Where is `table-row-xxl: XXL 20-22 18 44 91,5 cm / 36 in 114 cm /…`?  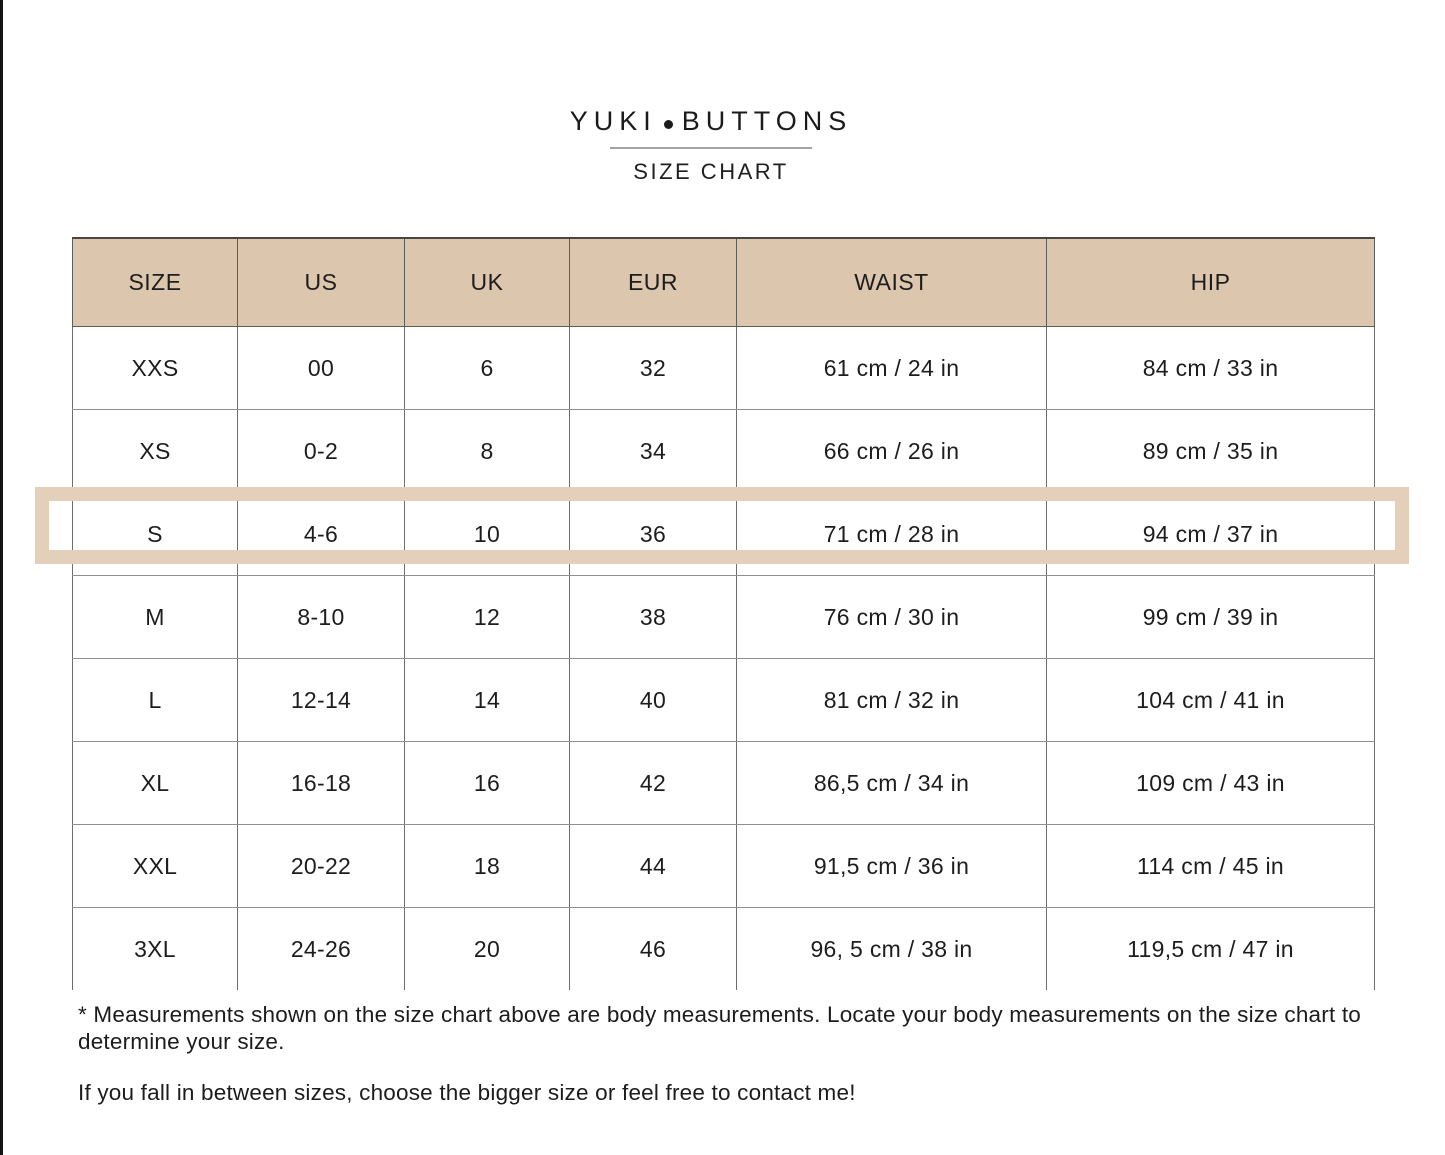 table-row-xxl: XXL 20-22 18 44 91,5 cm / 36 in 114 cm /… is located at coordinates (723, 866).